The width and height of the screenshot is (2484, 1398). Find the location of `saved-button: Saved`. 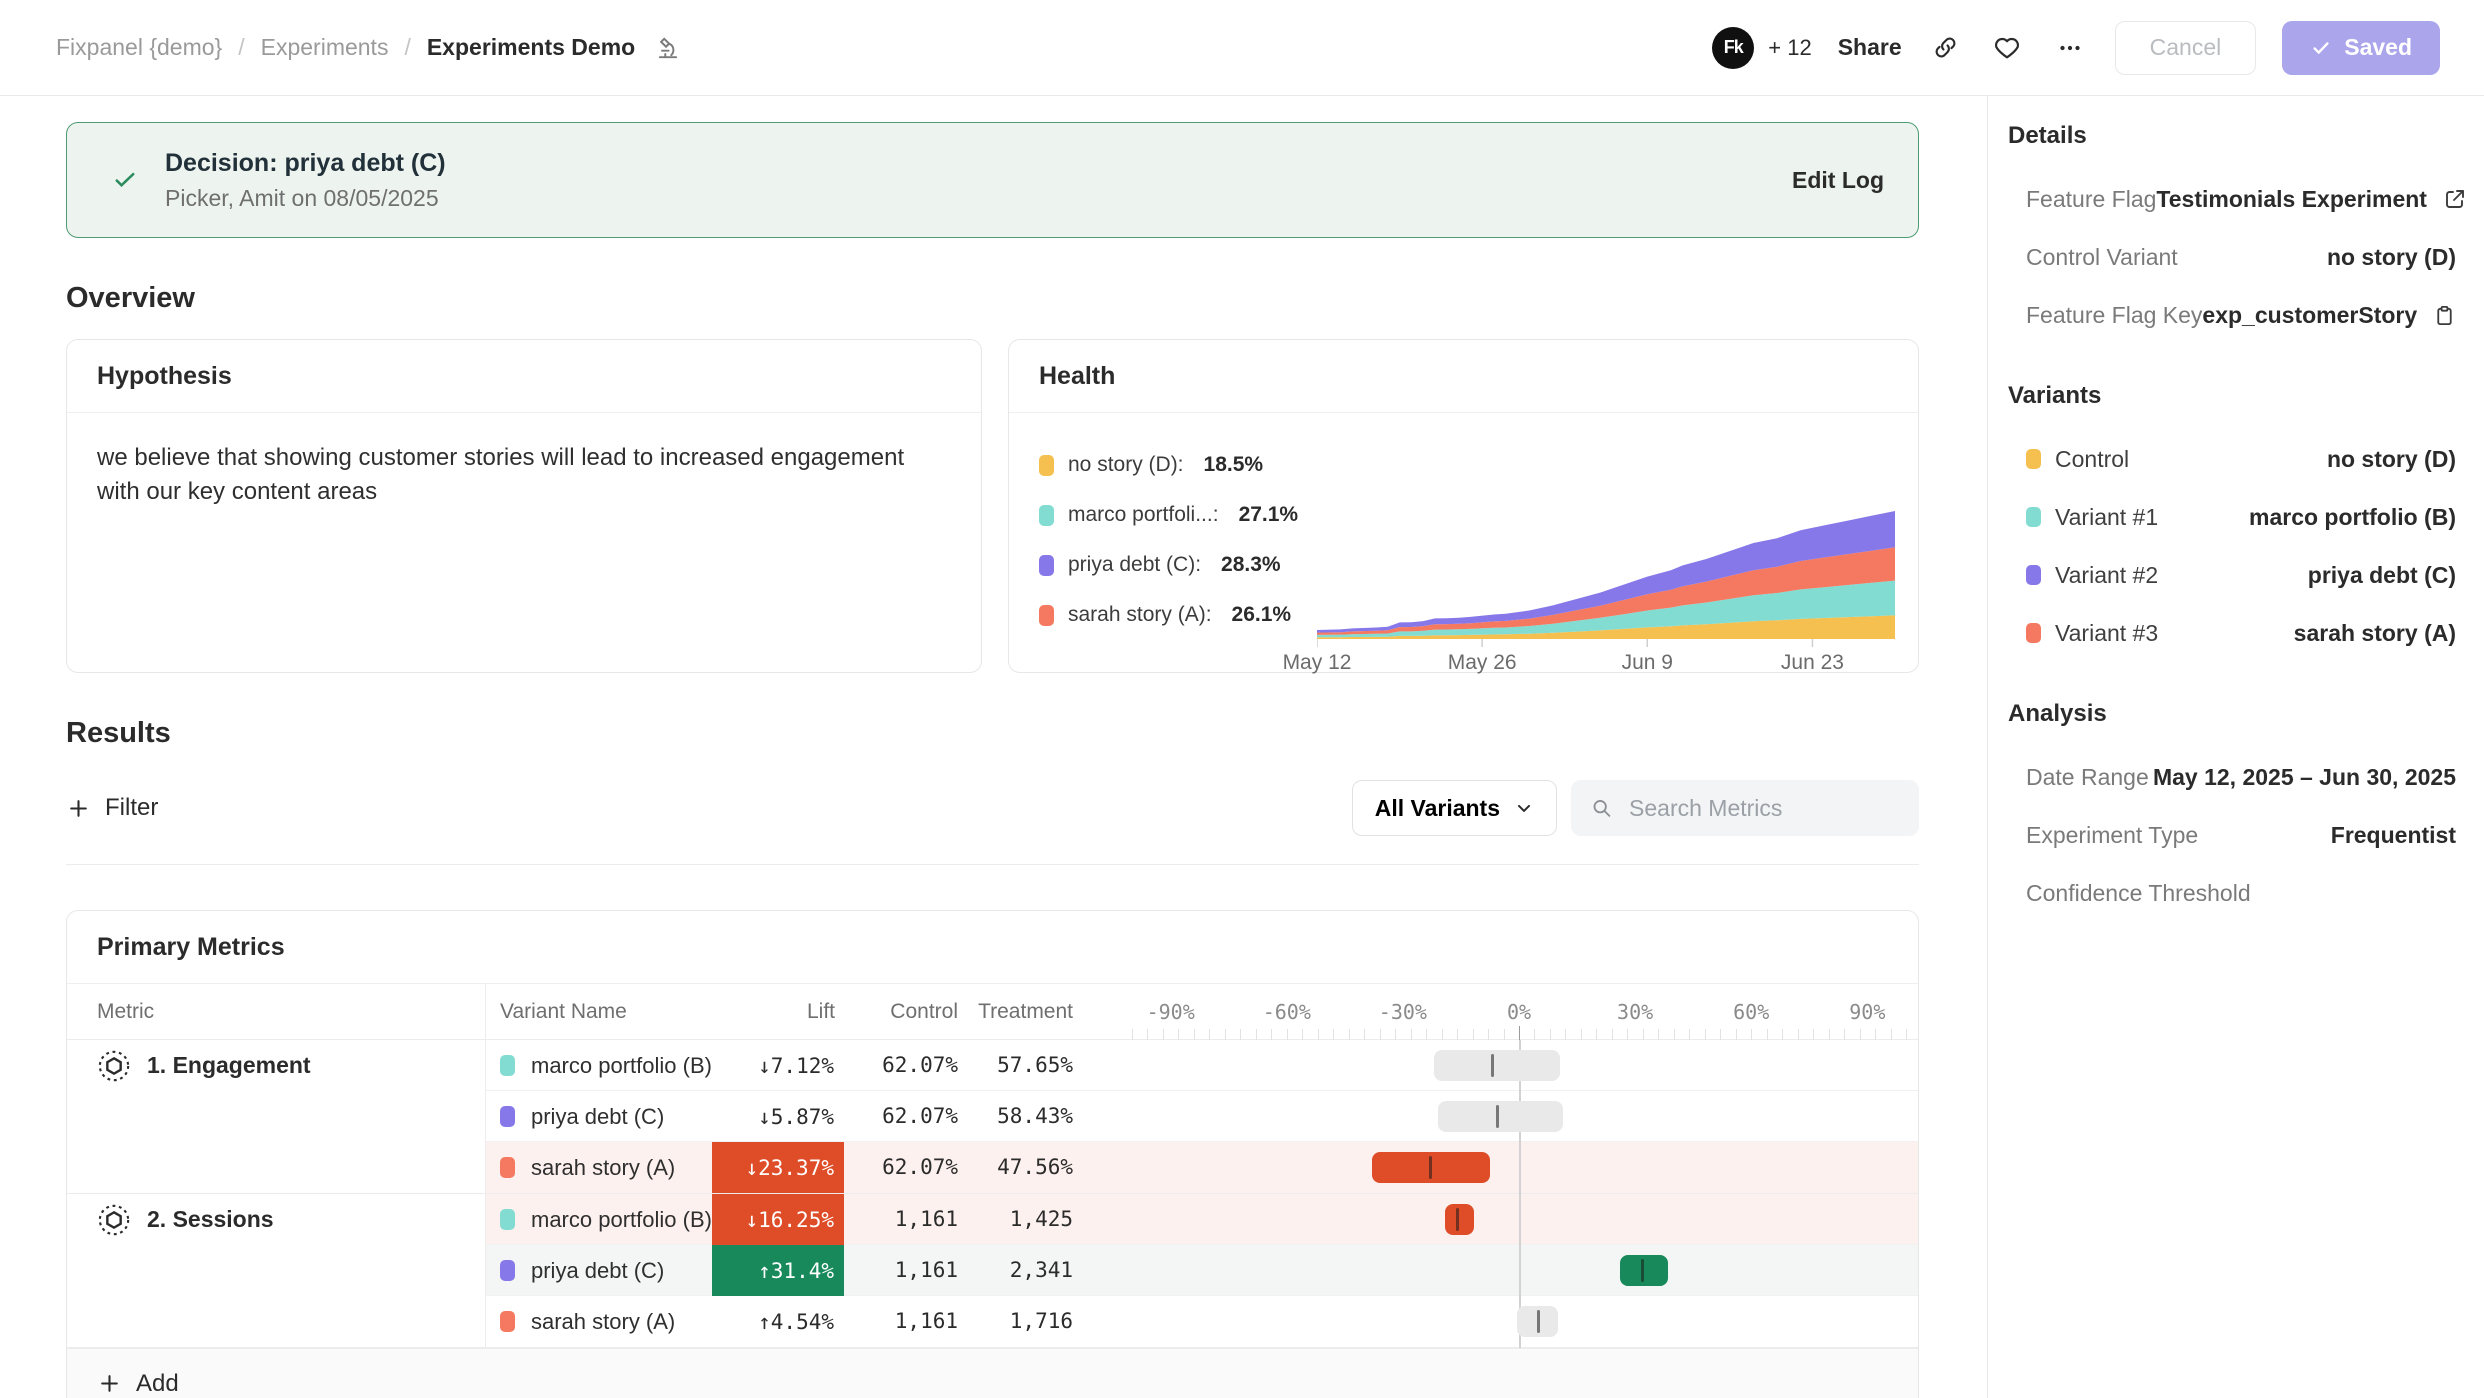

saved-button: Saved is located at coordinates (2361, 47).